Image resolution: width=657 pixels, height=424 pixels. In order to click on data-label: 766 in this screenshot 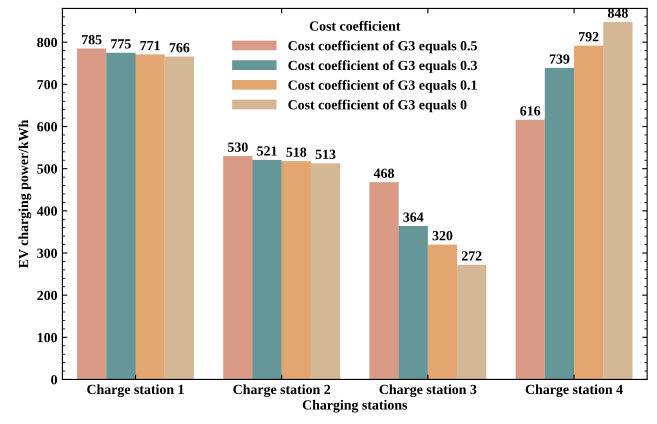, I will do `click(180, 47)`.